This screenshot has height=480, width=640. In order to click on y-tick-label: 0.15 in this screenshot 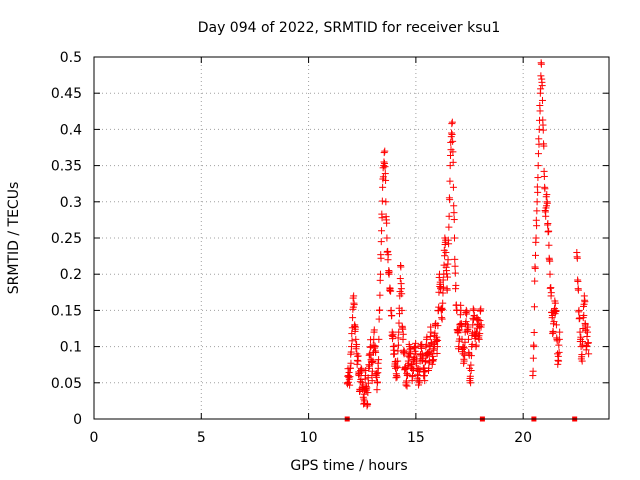, I will do `click(66, 311)`.